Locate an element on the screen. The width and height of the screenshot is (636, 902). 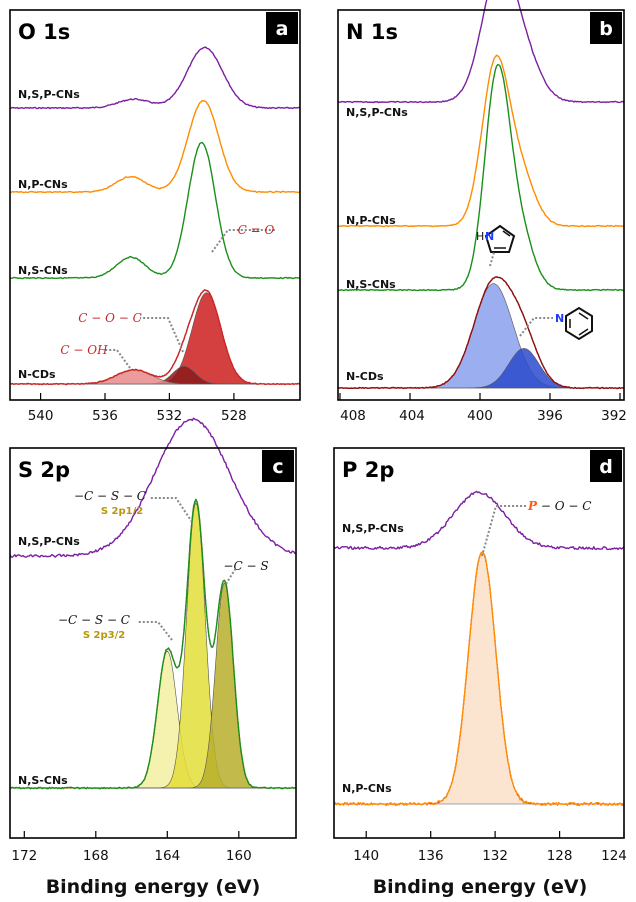
panel-a-tick-label: 536 is located at coordinates (105, 416).